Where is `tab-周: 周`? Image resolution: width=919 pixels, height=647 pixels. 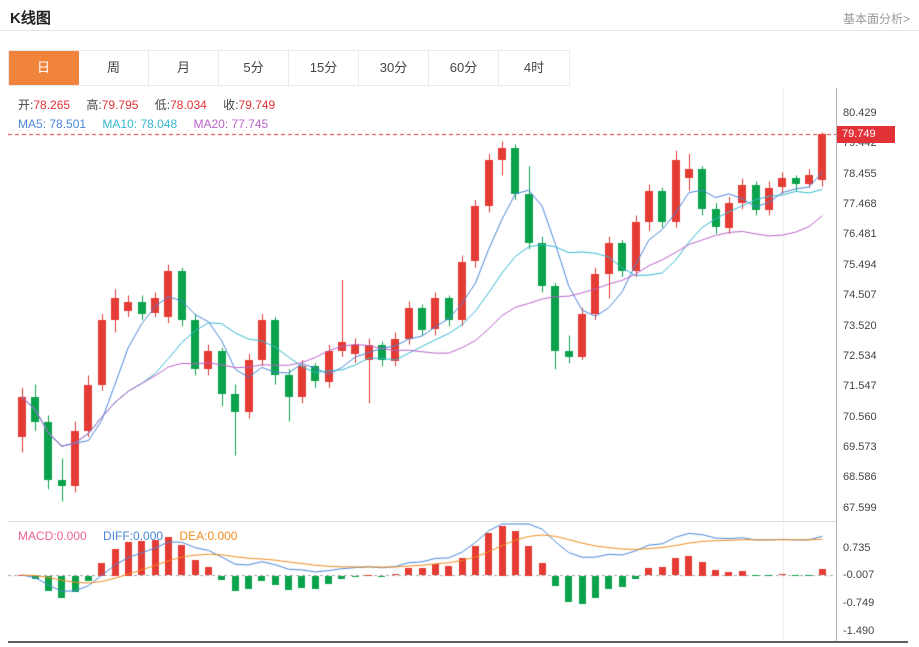
tab-周: 周 is located at coordinates (114, 68).